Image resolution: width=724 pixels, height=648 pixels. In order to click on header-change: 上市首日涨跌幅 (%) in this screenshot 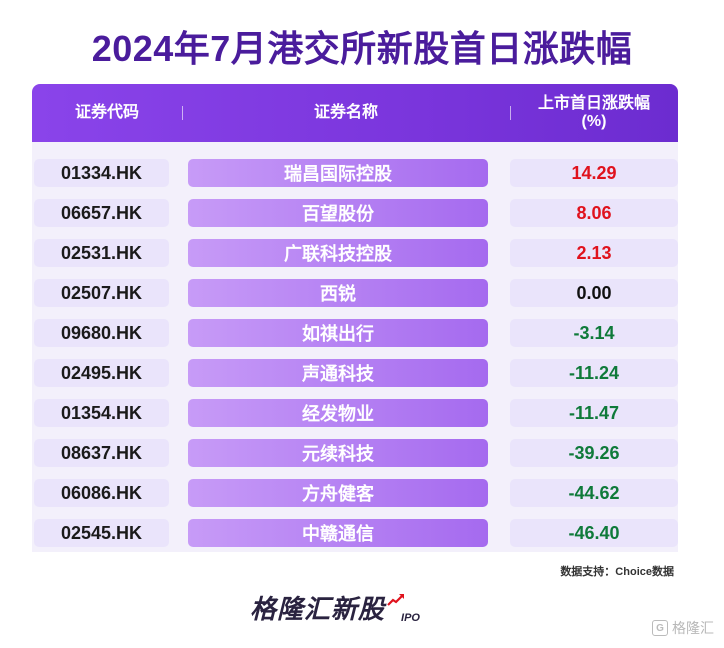, I will do `click(594, 113)`.